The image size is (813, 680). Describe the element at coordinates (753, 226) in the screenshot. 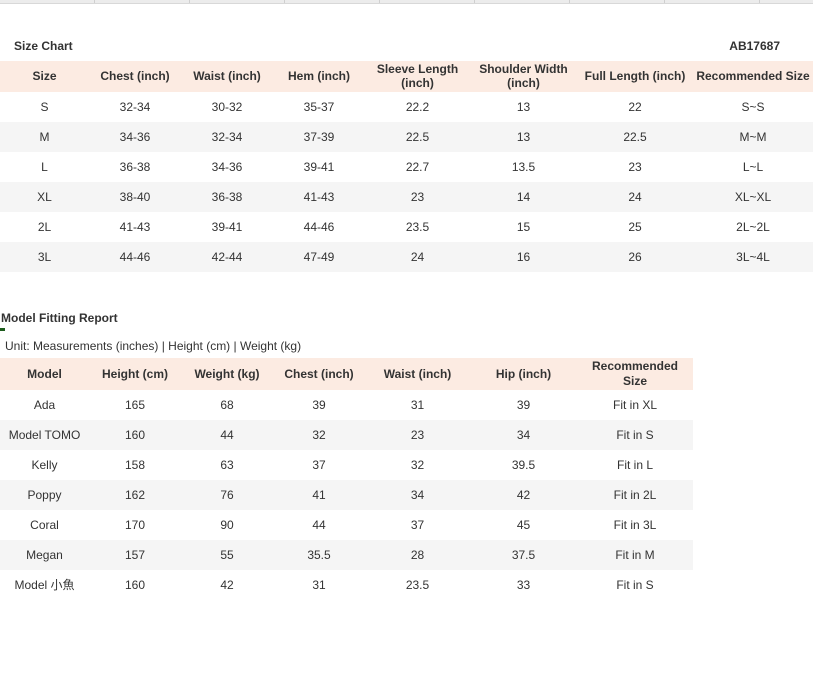

I see `table-cell: 2L~2L` at that location.